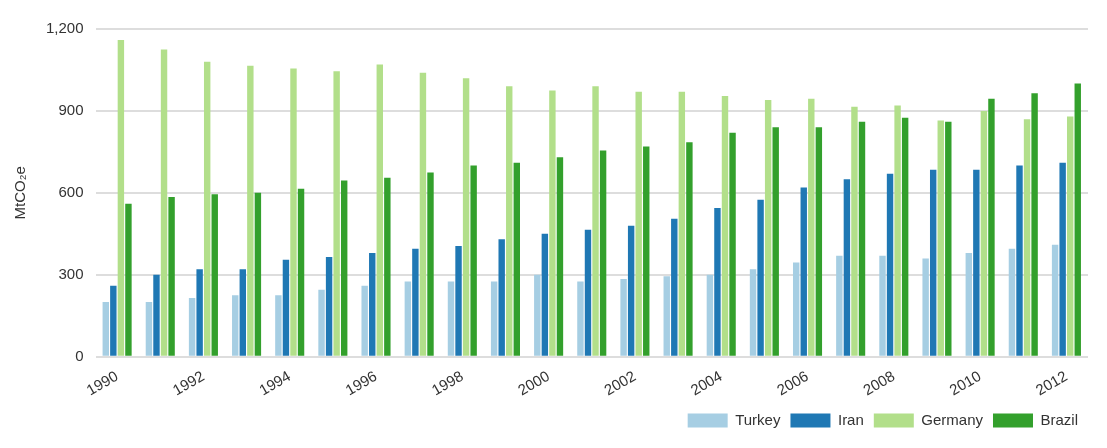 The image size is (1107, 448). What do you see at coordinates (620, 382) in the screenshot?
I see `x-tick-label: 2002` at bounding box center [620, 382].